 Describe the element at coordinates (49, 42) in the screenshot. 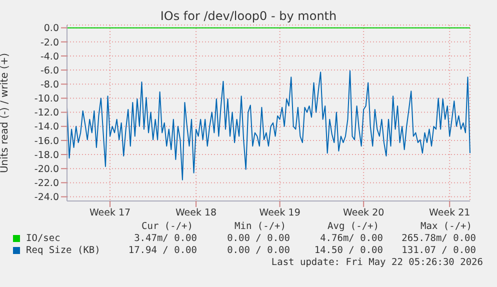

I see `y-tick-label: -2.0` at that location.